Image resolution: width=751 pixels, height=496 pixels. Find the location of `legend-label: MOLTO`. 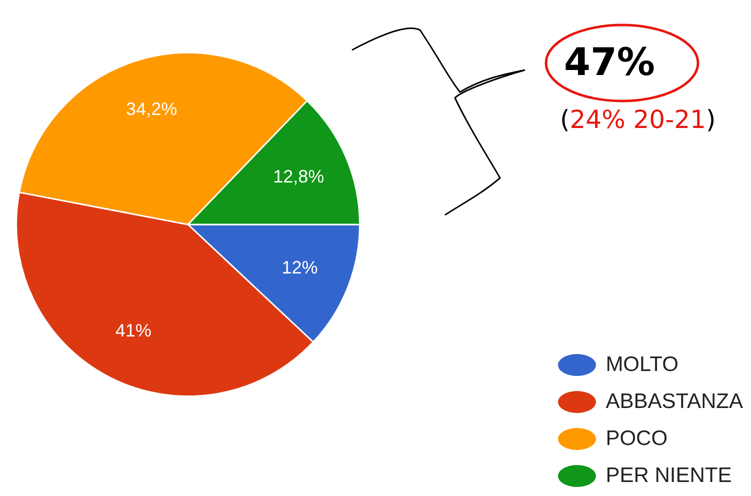

legend-label: MOLTO is located at coordinates (642, 364).